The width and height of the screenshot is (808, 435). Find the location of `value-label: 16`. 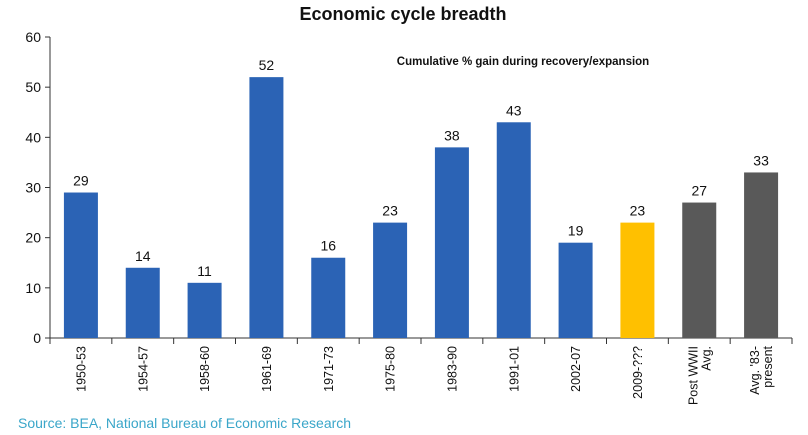

value-label: 16 is located at coordinates (328, 246).